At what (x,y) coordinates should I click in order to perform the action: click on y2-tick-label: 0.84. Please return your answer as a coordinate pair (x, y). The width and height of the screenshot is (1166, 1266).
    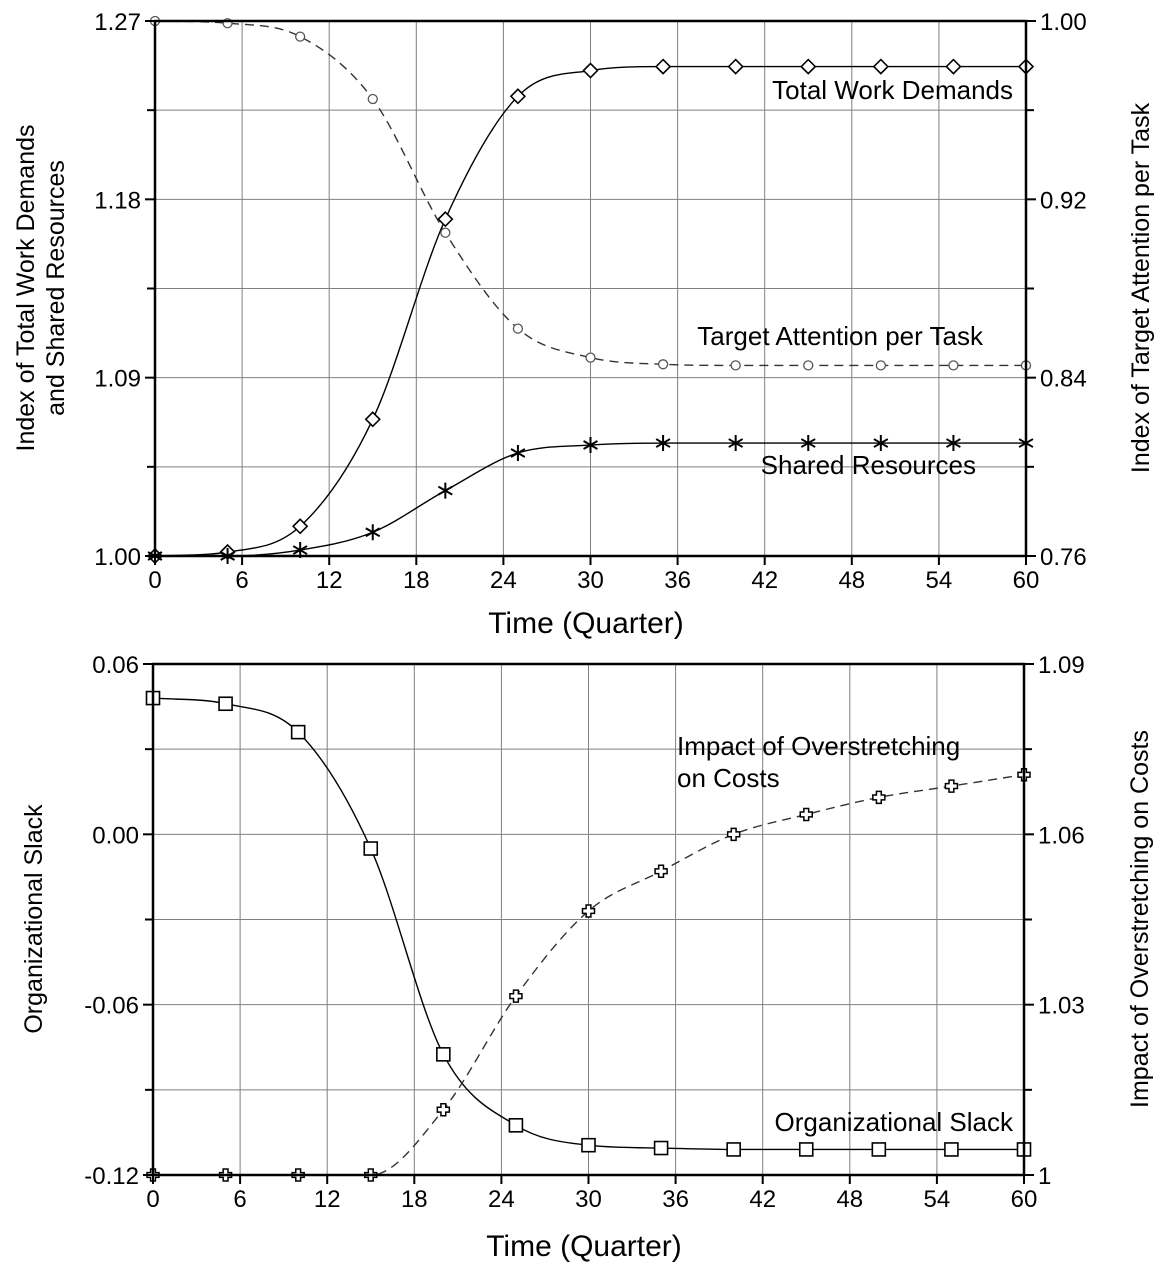
    Looking at the image, I should click on (1063, 379).